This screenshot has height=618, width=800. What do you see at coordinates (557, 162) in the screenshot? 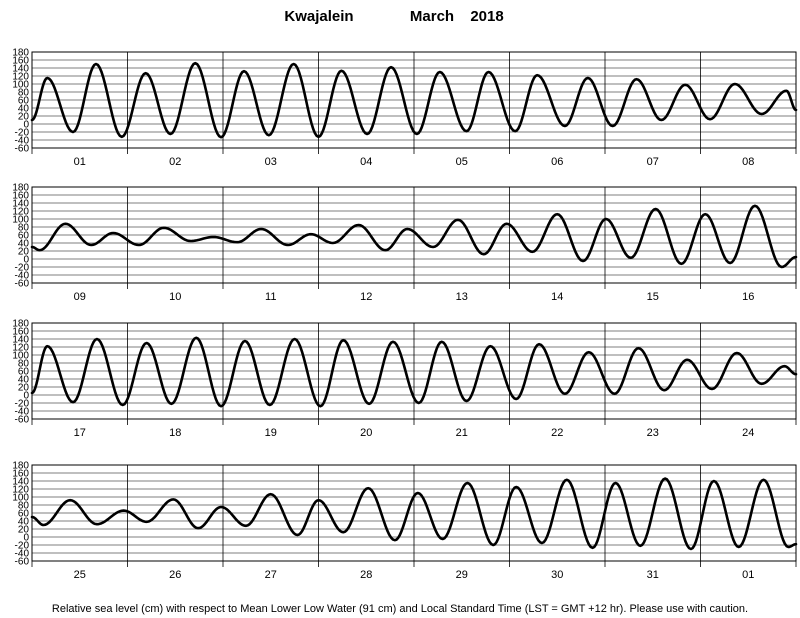
I see `day-label: 06` at bounding box center [557, 162].